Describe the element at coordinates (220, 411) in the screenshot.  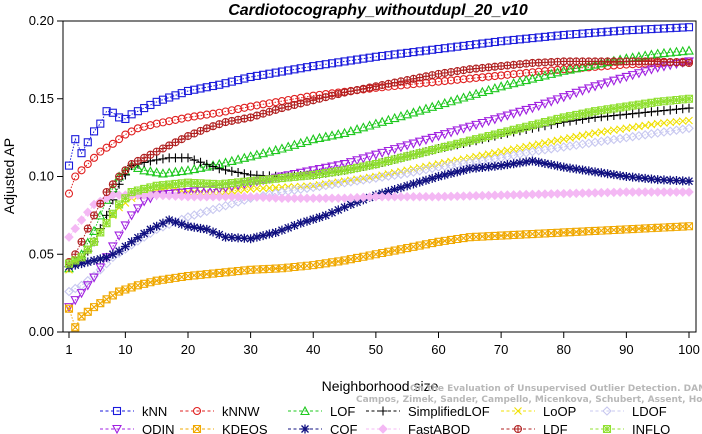
I see `legend-item-knnw: kNNW` at that location.